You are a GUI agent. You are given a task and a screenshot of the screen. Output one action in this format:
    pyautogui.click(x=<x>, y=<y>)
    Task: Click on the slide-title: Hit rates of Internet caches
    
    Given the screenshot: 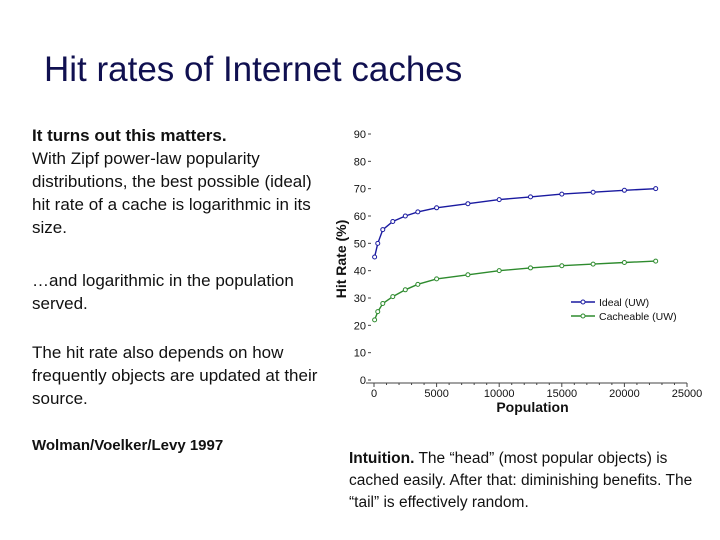 What is the action you would take?
    pyautogui.click(x=253, y=69)
    